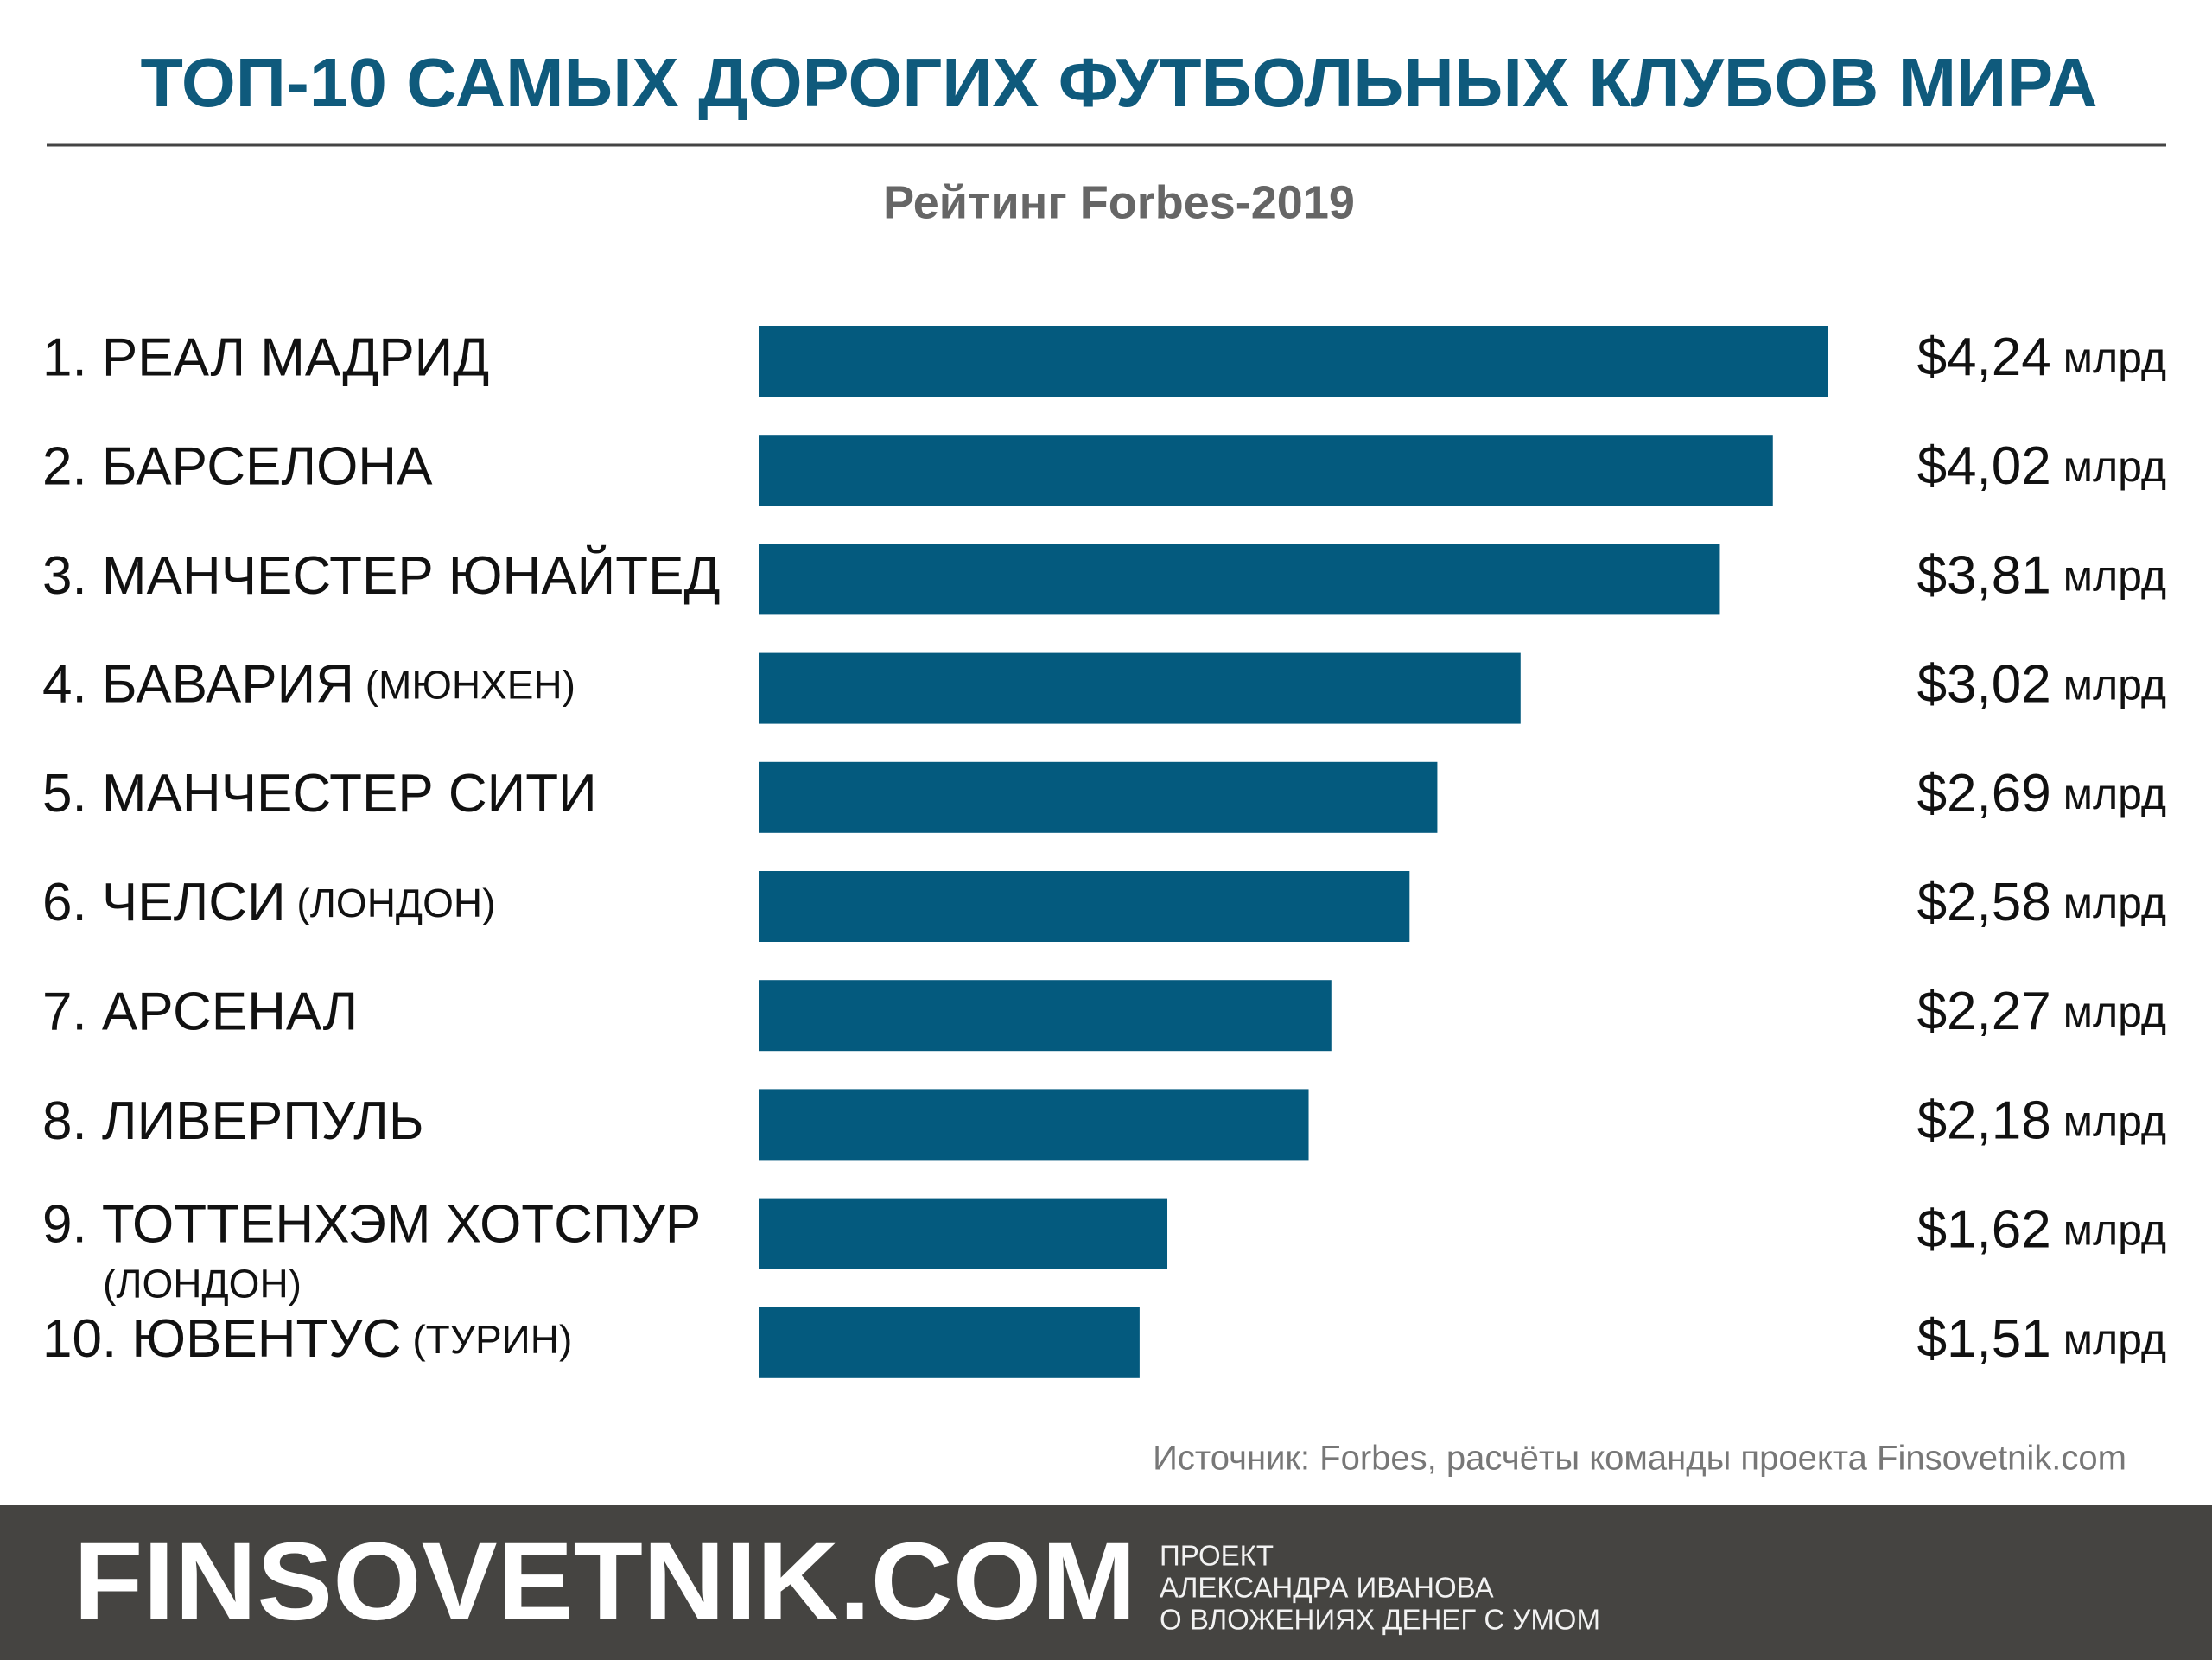 The image size is (2212, 1660). Describe the element at coordinates (2041, 467) in the screenshot. I see `value-label: $4,02 млрд` at that location.